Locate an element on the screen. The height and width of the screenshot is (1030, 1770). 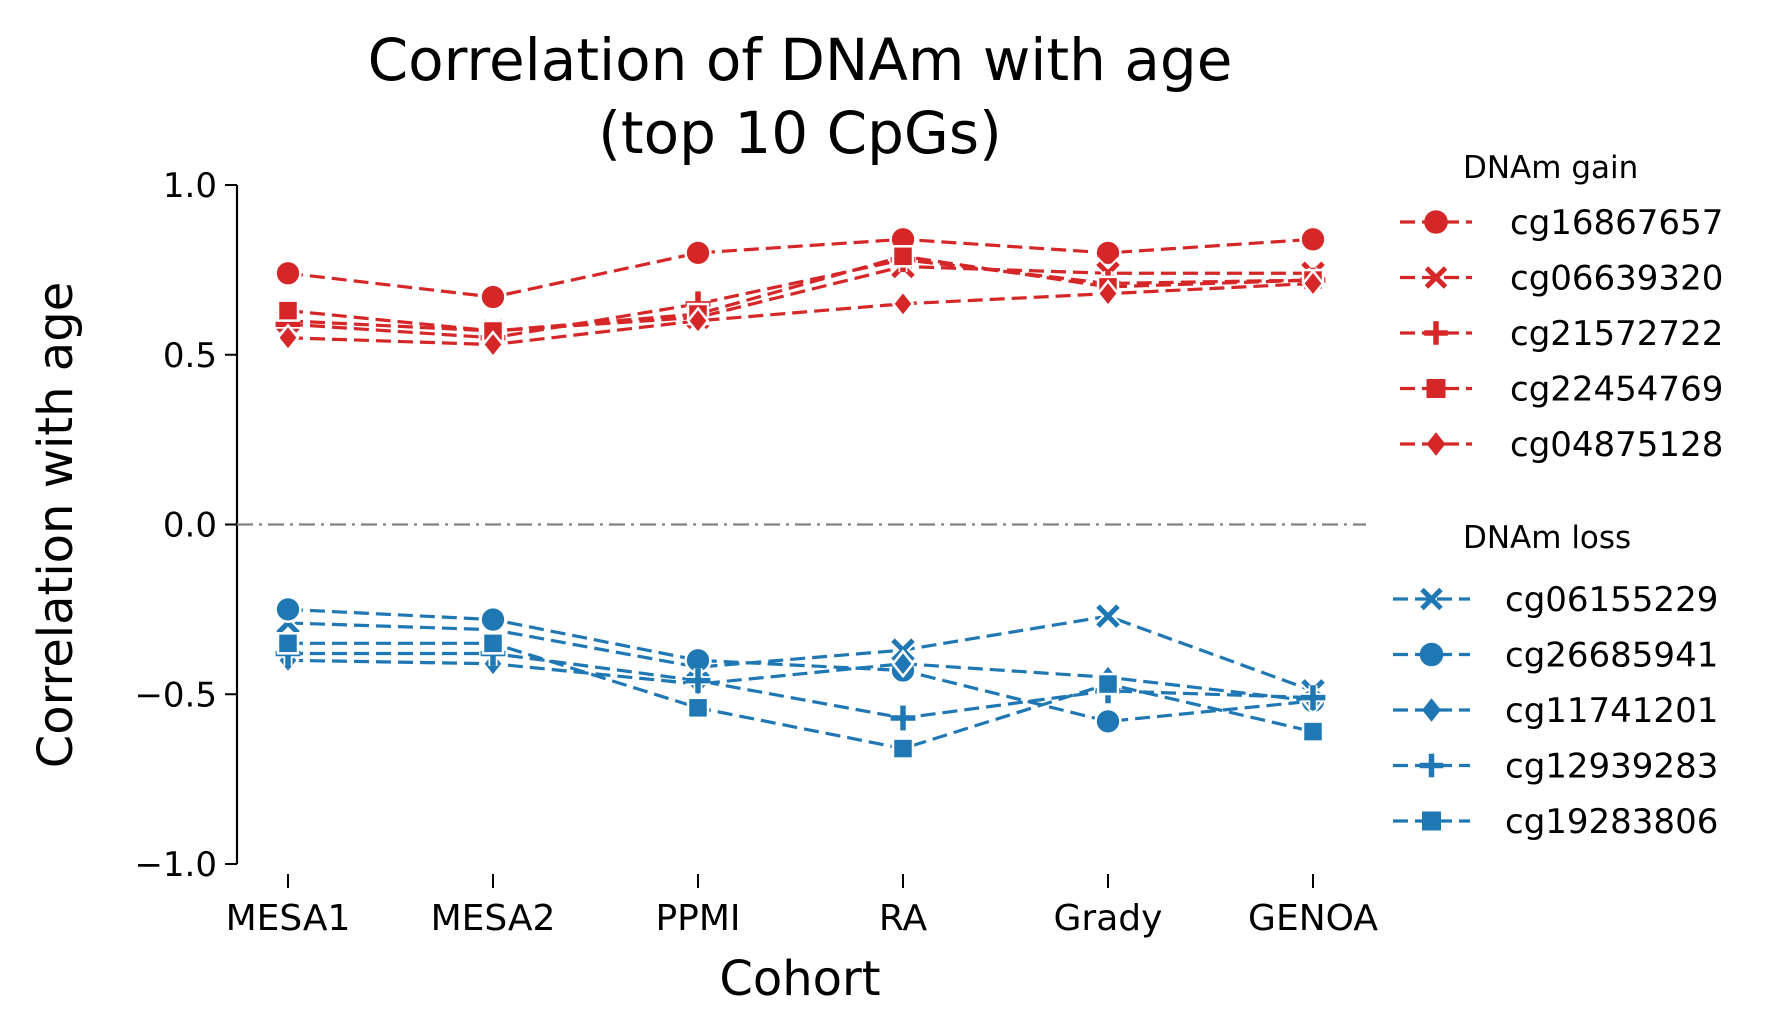
legend-label: cg12939283 is located at coordinates (1611, 767).